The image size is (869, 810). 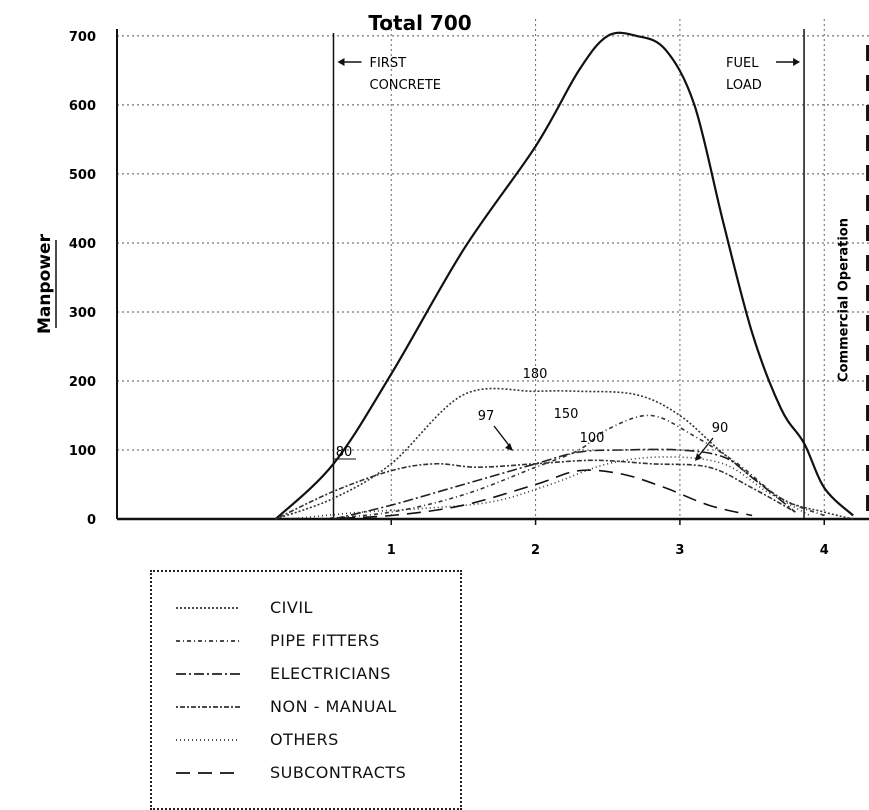 I want to click on y-tick-label: 200, so click(x=82, y=382).